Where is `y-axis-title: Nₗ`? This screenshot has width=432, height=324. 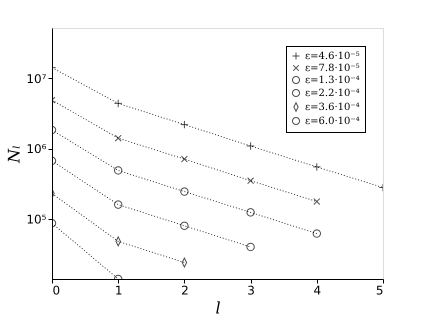 y-axis-title: Nₗ is located at coordinates (14, 154).